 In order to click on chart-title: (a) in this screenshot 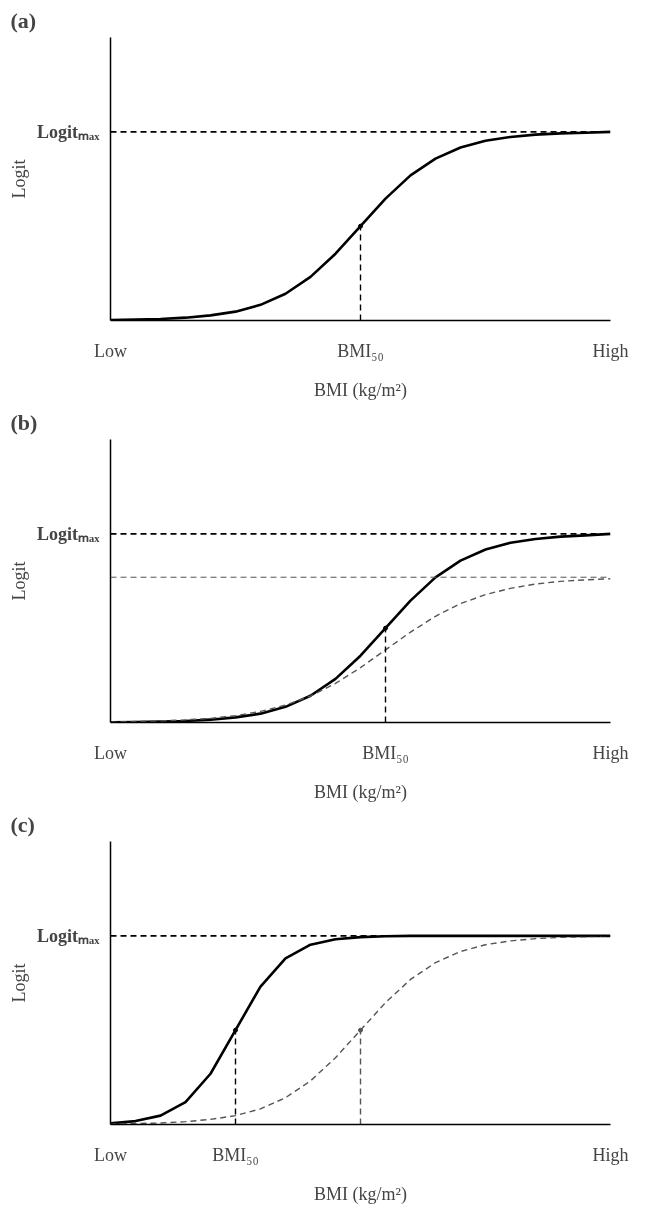, I will do `click(23, 20)`.